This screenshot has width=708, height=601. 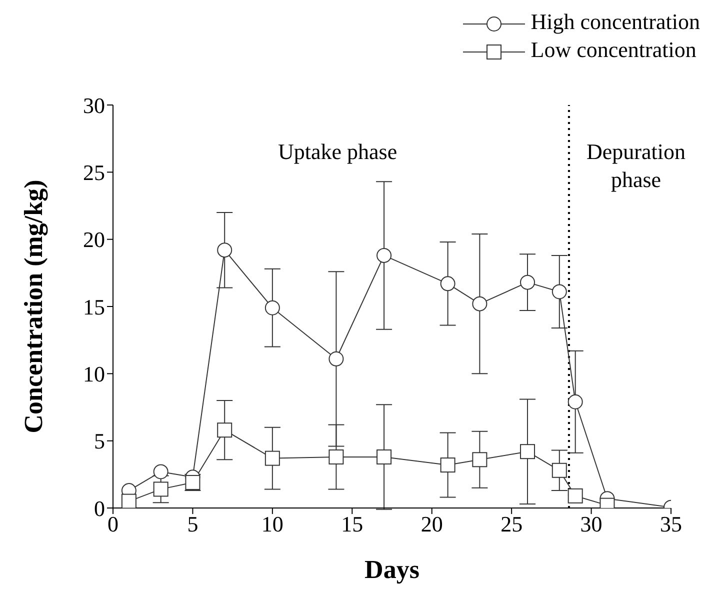 I want to click on y-tick-label: 20, so click(x=94, y=239).